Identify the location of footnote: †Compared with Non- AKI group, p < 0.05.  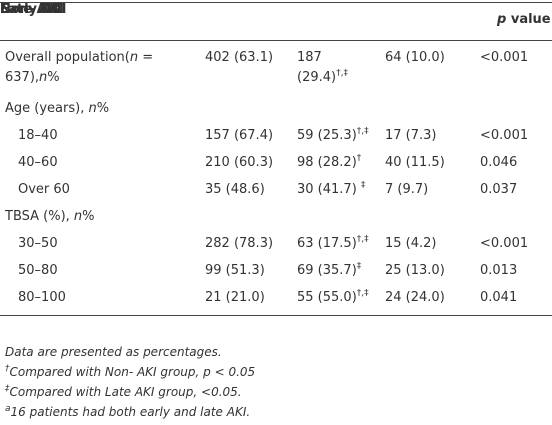
(130, 372).